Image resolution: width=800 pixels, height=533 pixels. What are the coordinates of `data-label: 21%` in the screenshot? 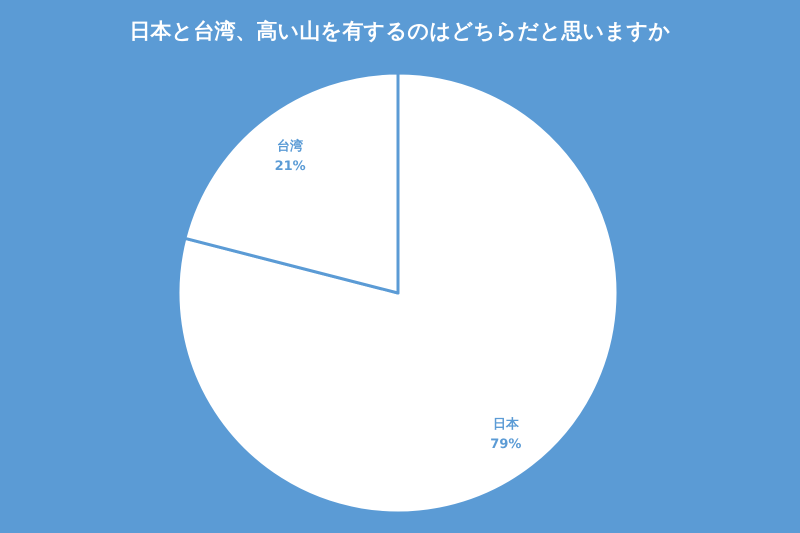 It's located at (290, 166).